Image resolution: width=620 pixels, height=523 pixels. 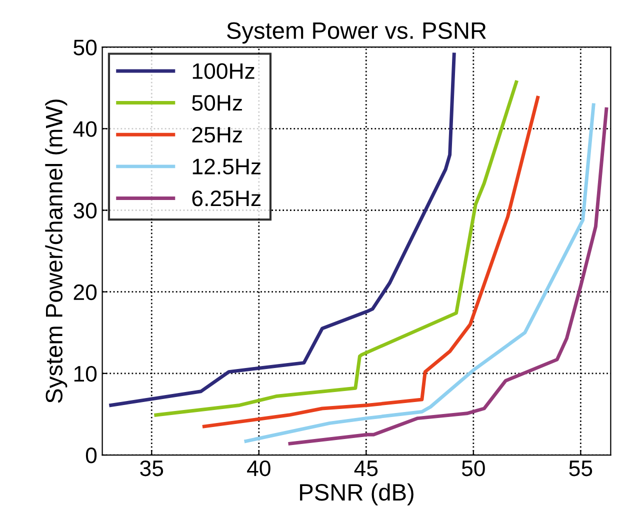 I want to click on legend-label: 100Hz, so click(x=223, y=71).